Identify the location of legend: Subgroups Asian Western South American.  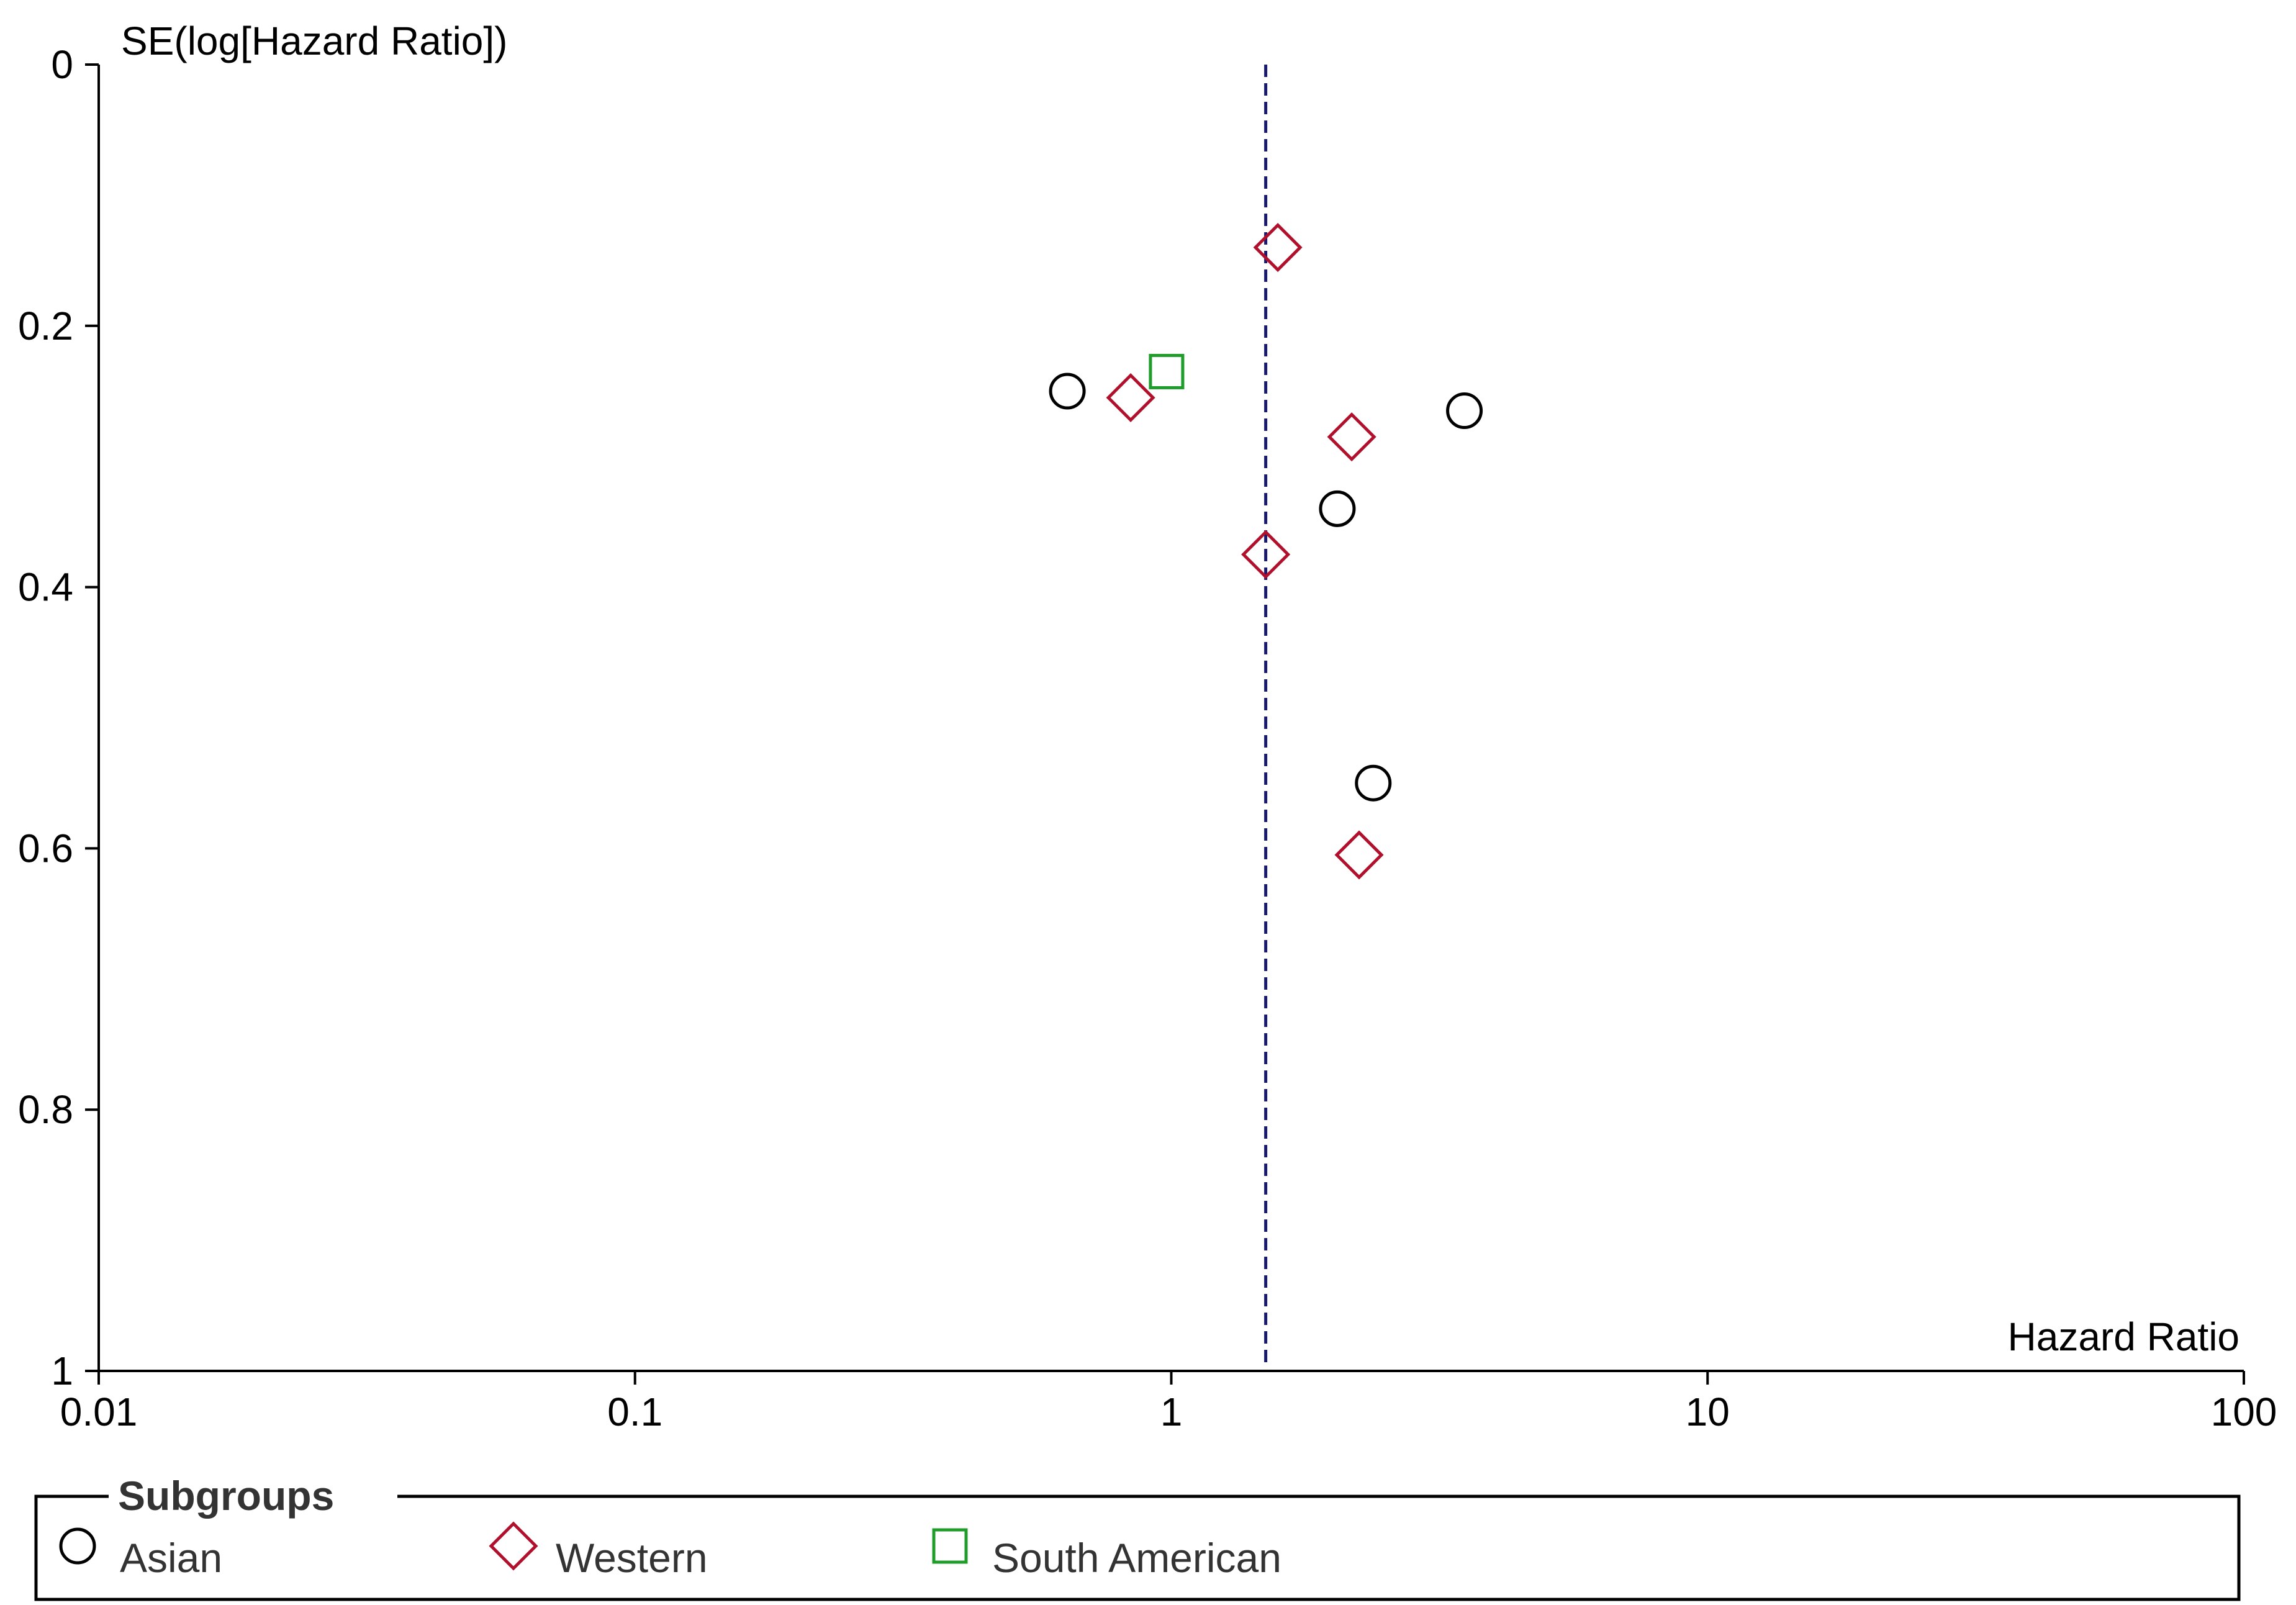
(1137, 1537).